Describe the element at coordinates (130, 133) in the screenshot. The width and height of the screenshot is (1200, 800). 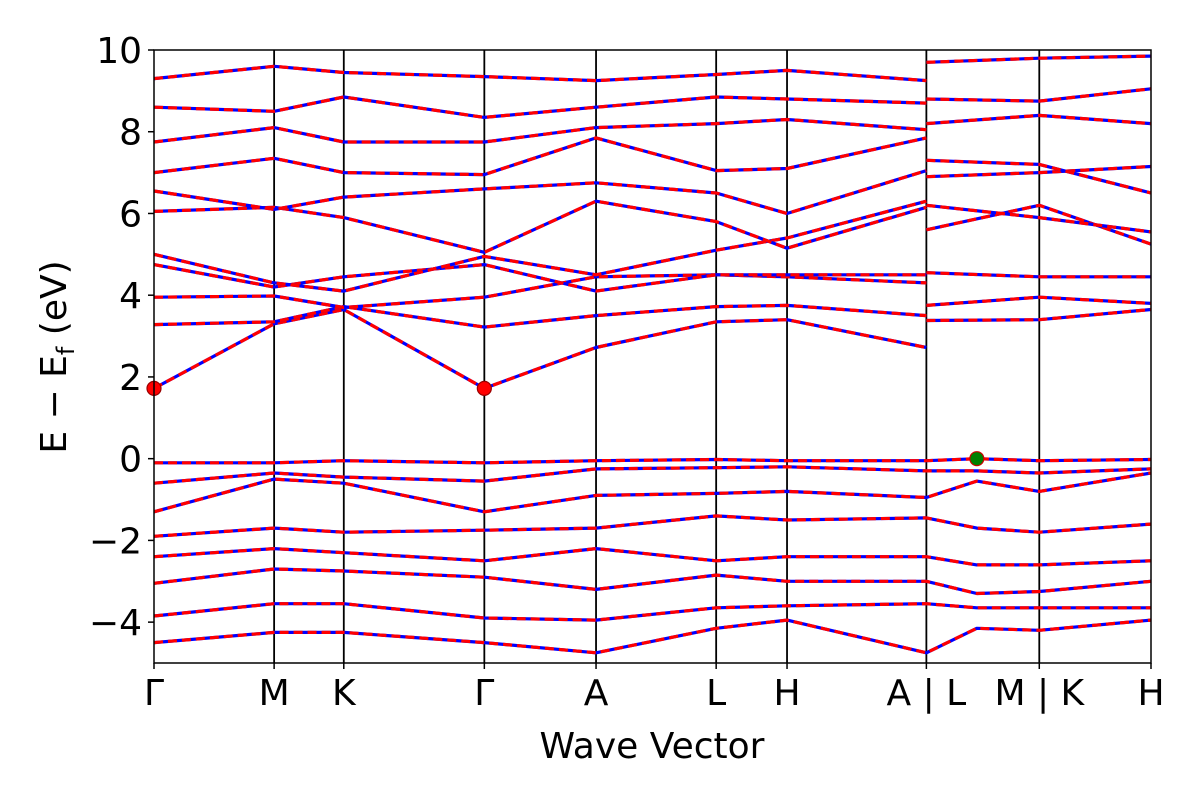
I see `y-tick-label-1: 8` at that location.